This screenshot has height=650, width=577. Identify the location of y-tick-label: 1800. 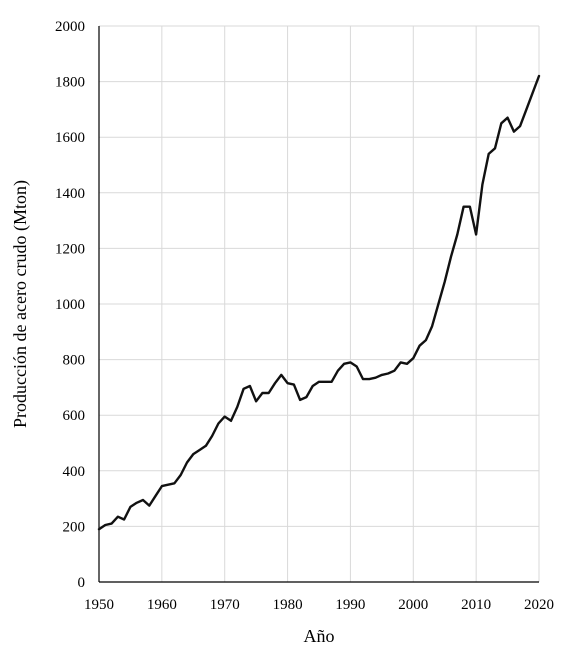
(70, 83).